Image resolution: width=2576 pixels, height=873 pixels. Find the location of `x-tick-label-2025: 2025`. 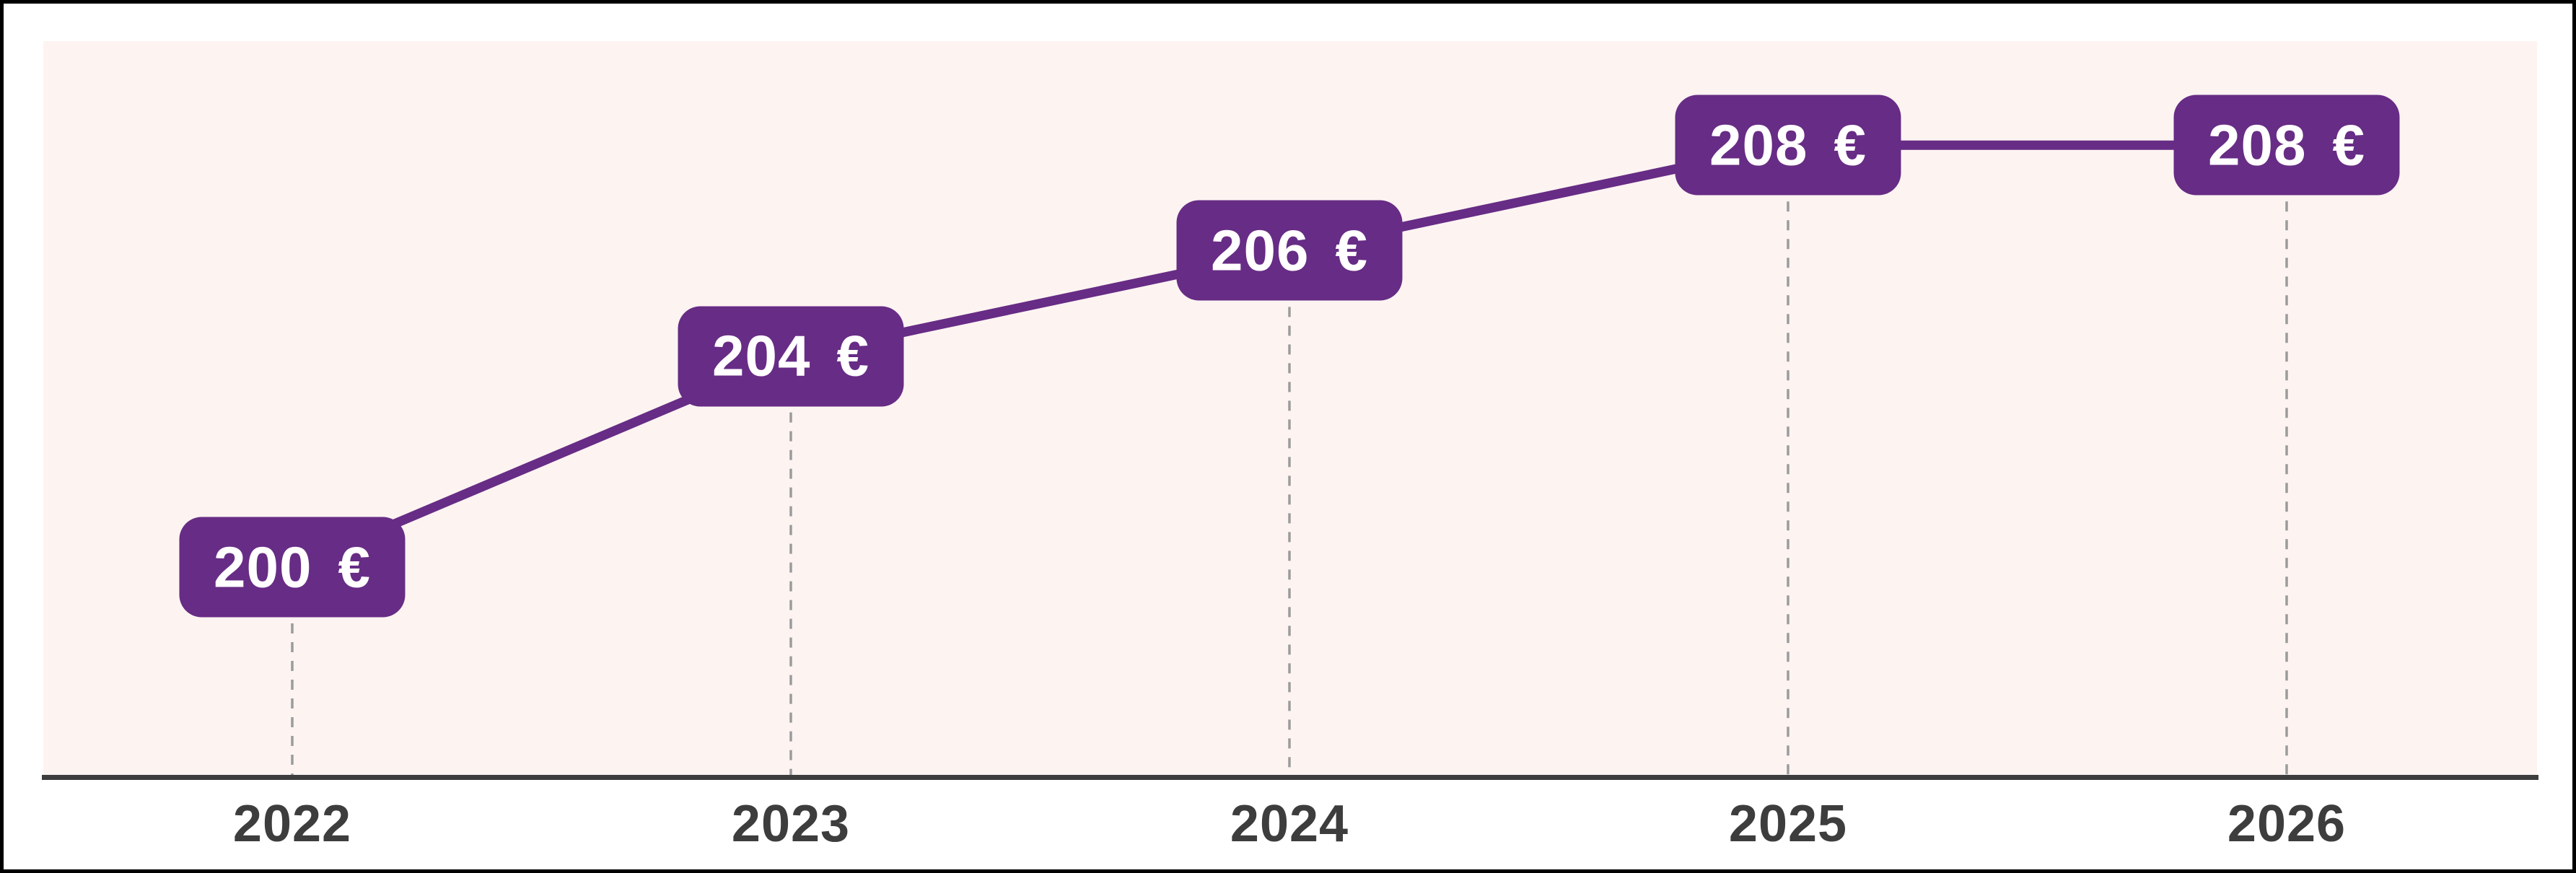

x-tick-label-2025: 2025 is located at coordinates (1788, 824).